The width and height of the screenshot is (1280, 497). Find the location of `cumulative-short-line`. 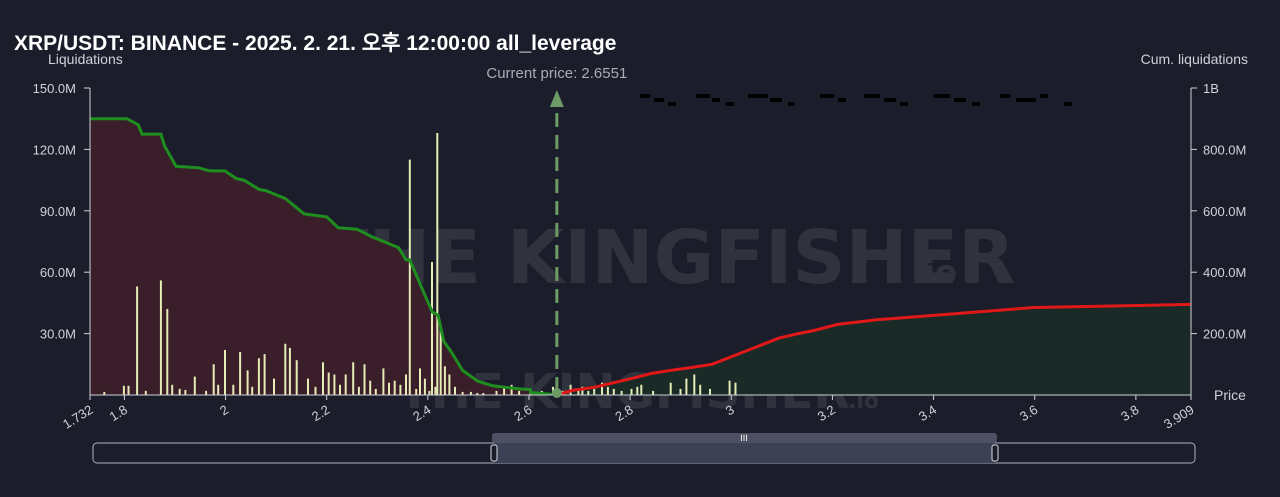

cumulative-short-line is located at coordinates (873, 348).